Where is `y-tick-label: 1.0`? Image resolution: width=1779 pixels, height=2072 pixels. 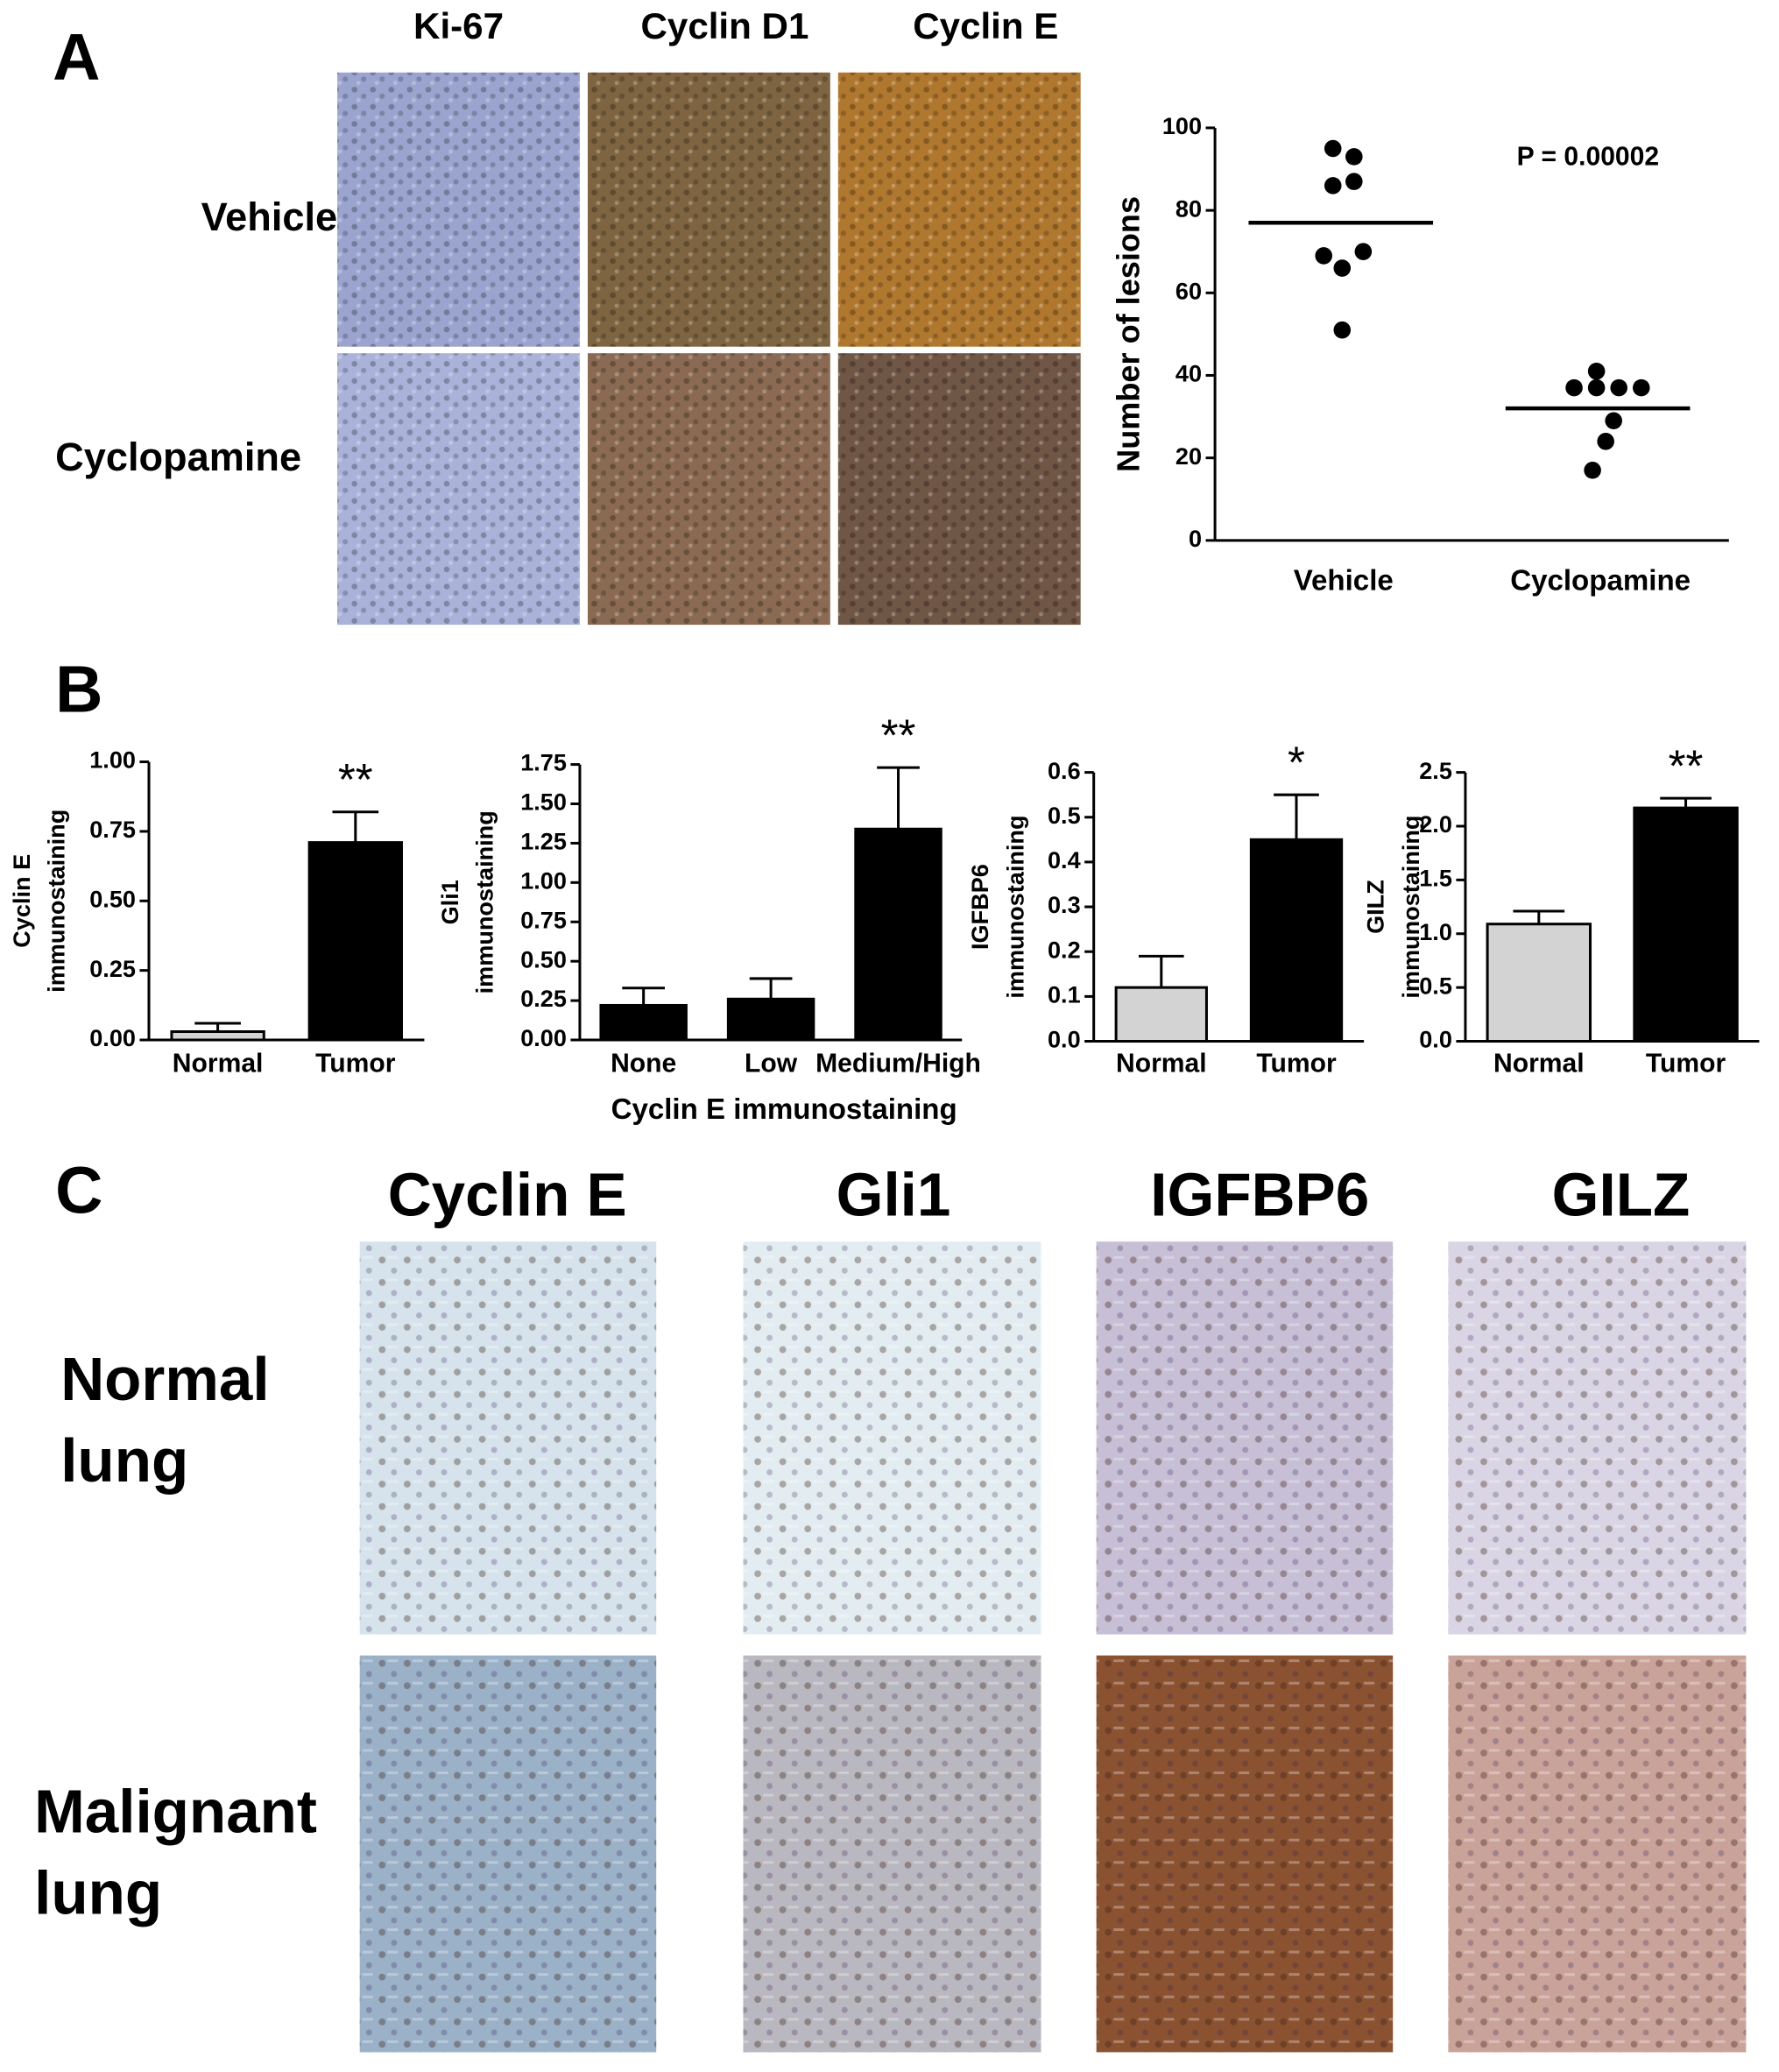 y-tick-label: 1.0 is located at coordinates (1435, 931).